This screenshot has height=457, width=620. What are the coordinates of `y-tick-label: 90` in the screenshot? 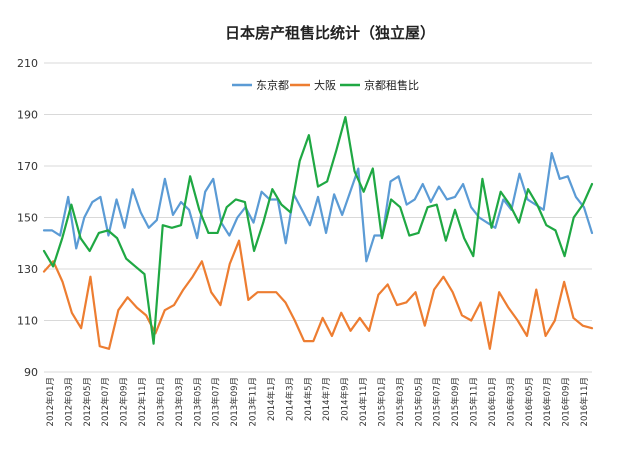 It's located at (31, 372).